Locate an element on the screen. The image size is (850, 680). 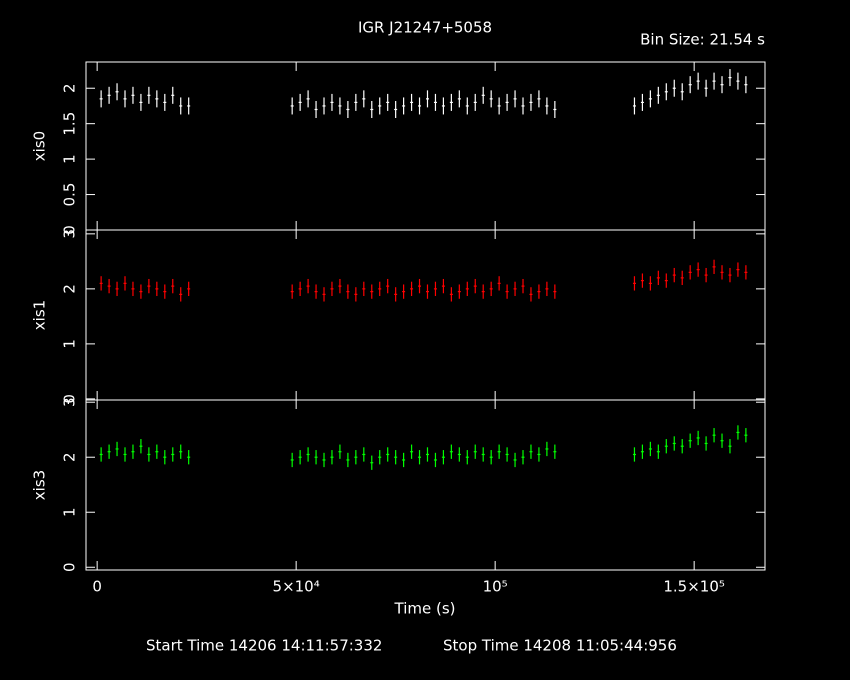
y-axis-label: xis1 is located at coordinates (40, 315).